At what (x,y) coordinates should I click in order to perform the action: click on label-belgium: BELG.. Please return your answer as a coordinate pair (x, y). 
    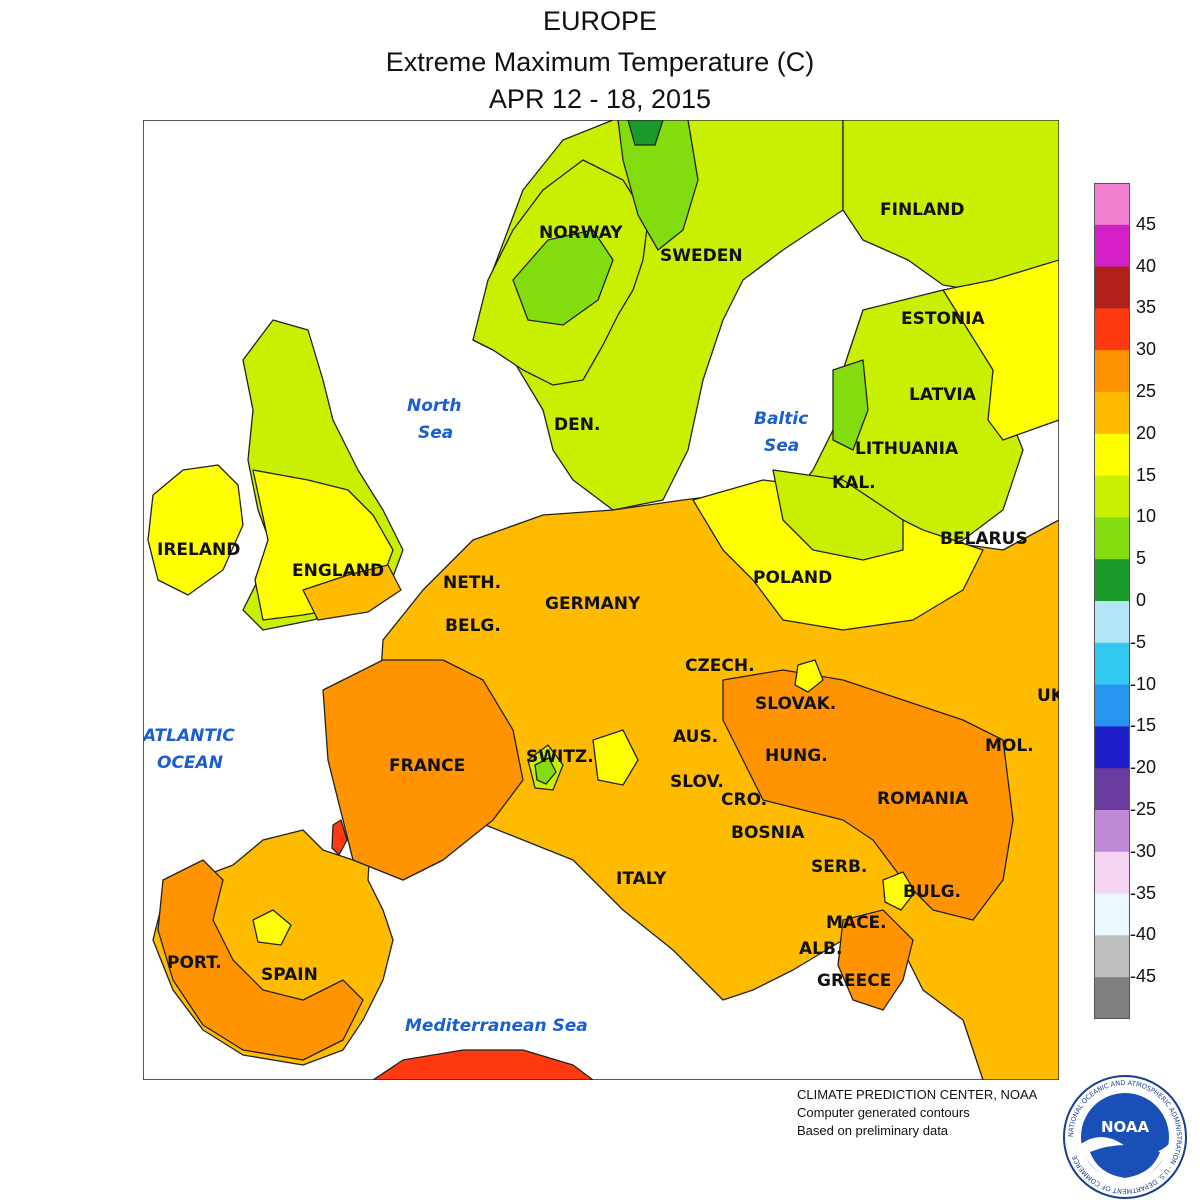
    Looking at the image, I should click on (473, 626).